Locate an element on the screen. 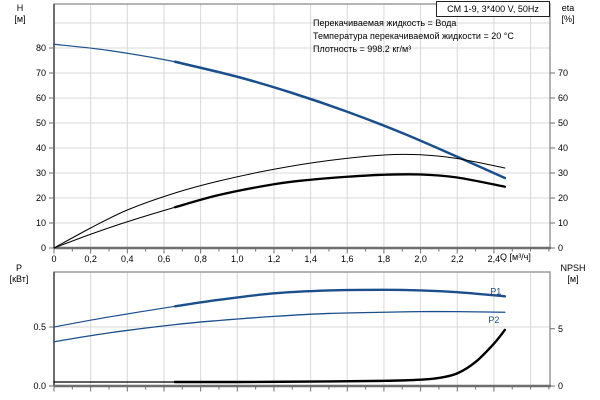 The width and height of the screenshot is (600, 400). left-tick-label: 0 is located at coordinates (43, 248).